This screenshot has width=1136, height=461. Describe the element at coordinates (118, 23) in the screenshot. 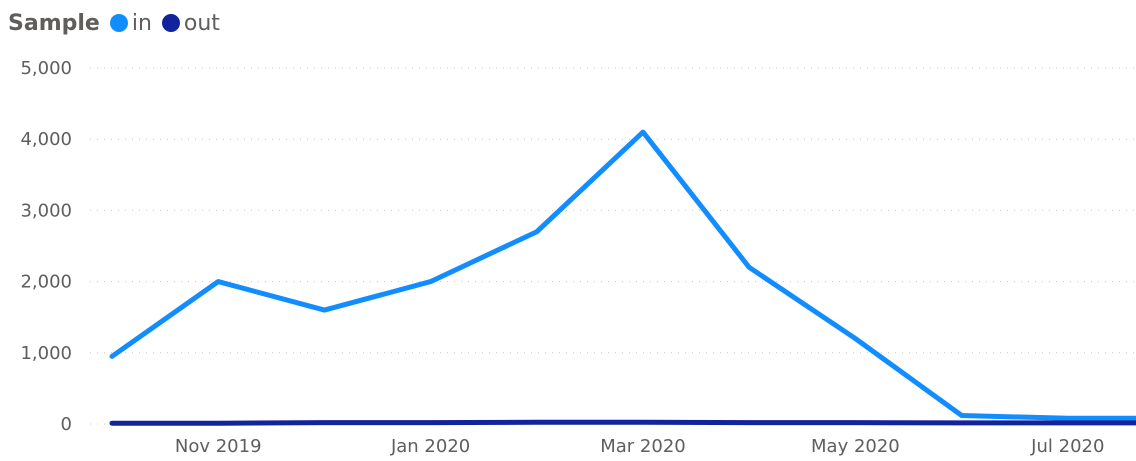

I see `legend-dot-in-icon` at that location.